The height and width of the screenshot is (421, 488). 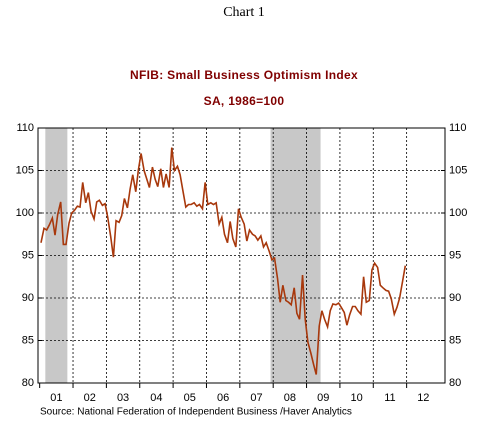 I want to click on y-tick-label: 110, so click(x=25, y=128).